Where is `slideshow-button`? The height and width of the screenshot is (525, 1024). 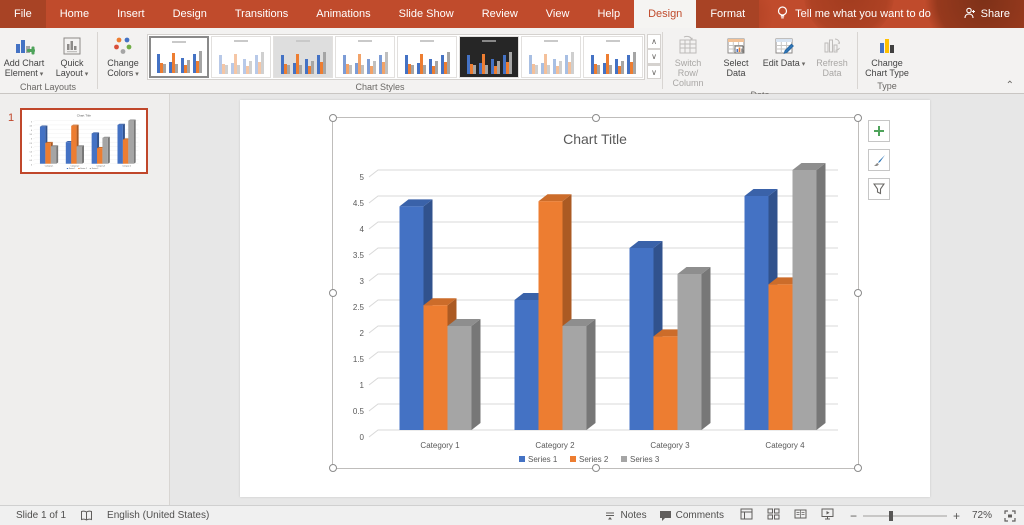 slideshow-button is located at coordinates (827, 515).